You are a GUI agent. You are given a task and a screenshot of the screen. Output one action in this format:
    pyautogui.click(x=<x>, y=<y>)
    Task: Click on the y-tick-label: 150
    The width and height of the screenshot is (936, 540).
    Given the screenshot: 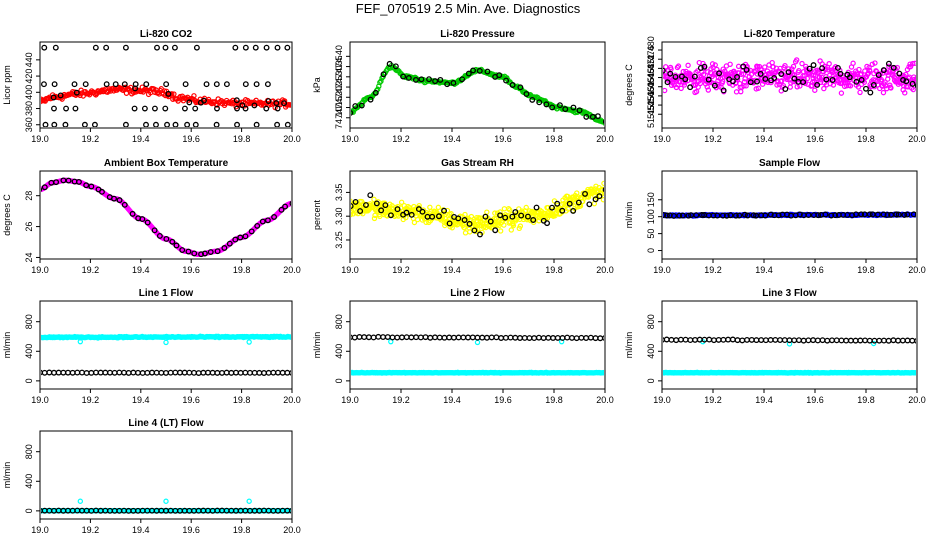 What is the action you would take?
    pyautogui.click(x=651, y=199)
    